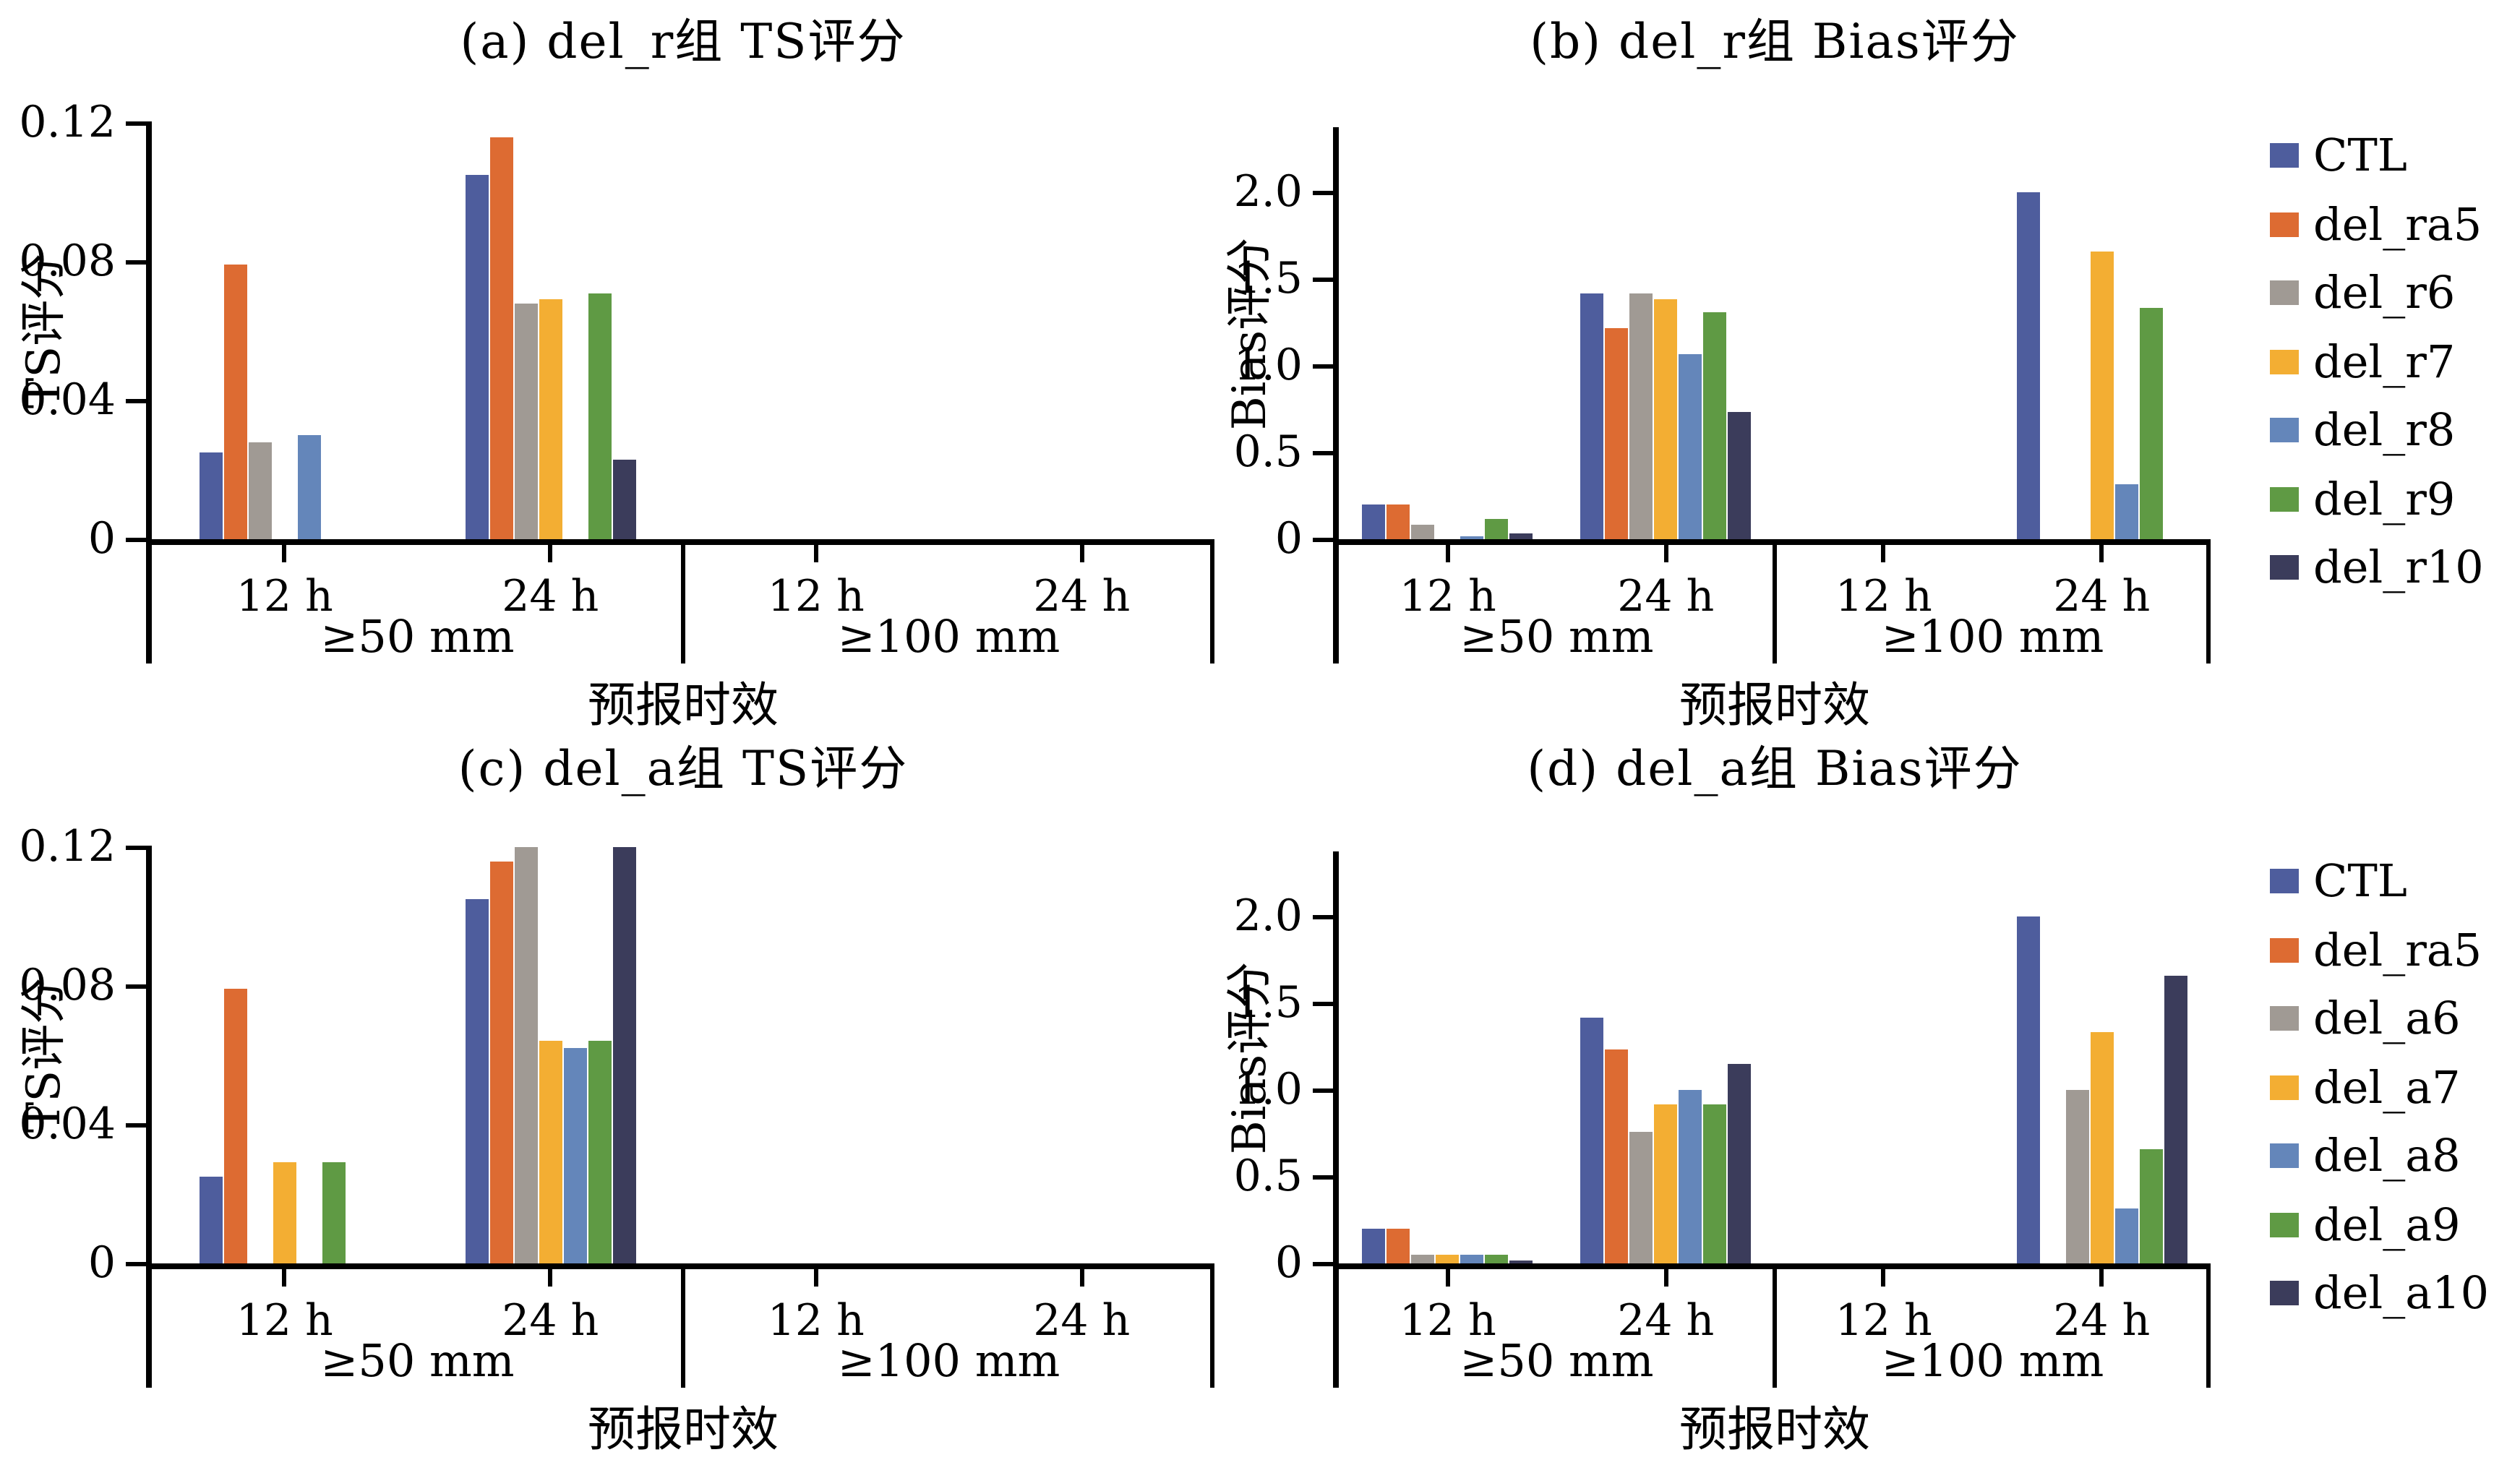 The height and width of the screenshot is (1460, 2520). I want to click on legend-label-del_a7: del_a7, so click(2387, 1088).